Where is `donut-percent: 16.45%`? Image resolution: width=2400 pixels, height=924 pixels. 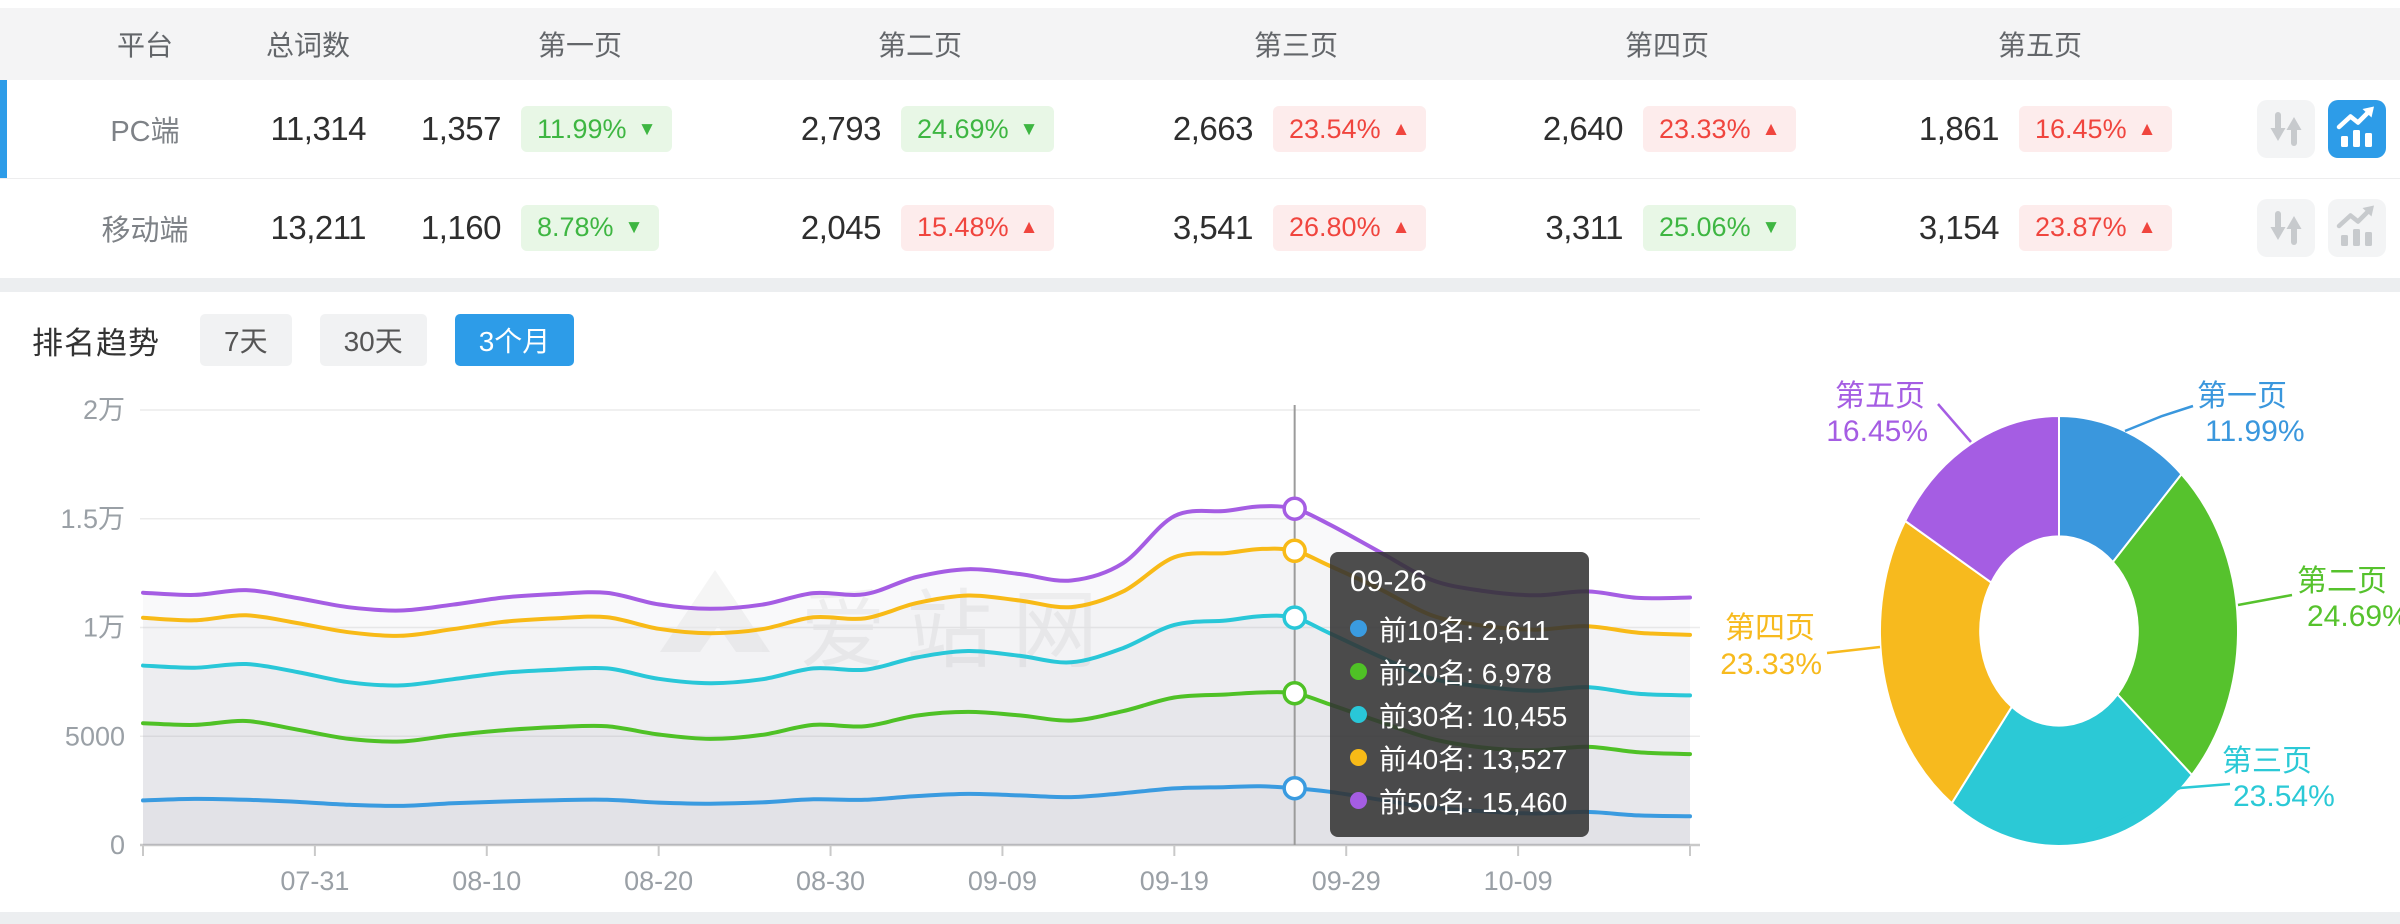
donut-percent: 16.45% is located at coordinates (1877, 431).